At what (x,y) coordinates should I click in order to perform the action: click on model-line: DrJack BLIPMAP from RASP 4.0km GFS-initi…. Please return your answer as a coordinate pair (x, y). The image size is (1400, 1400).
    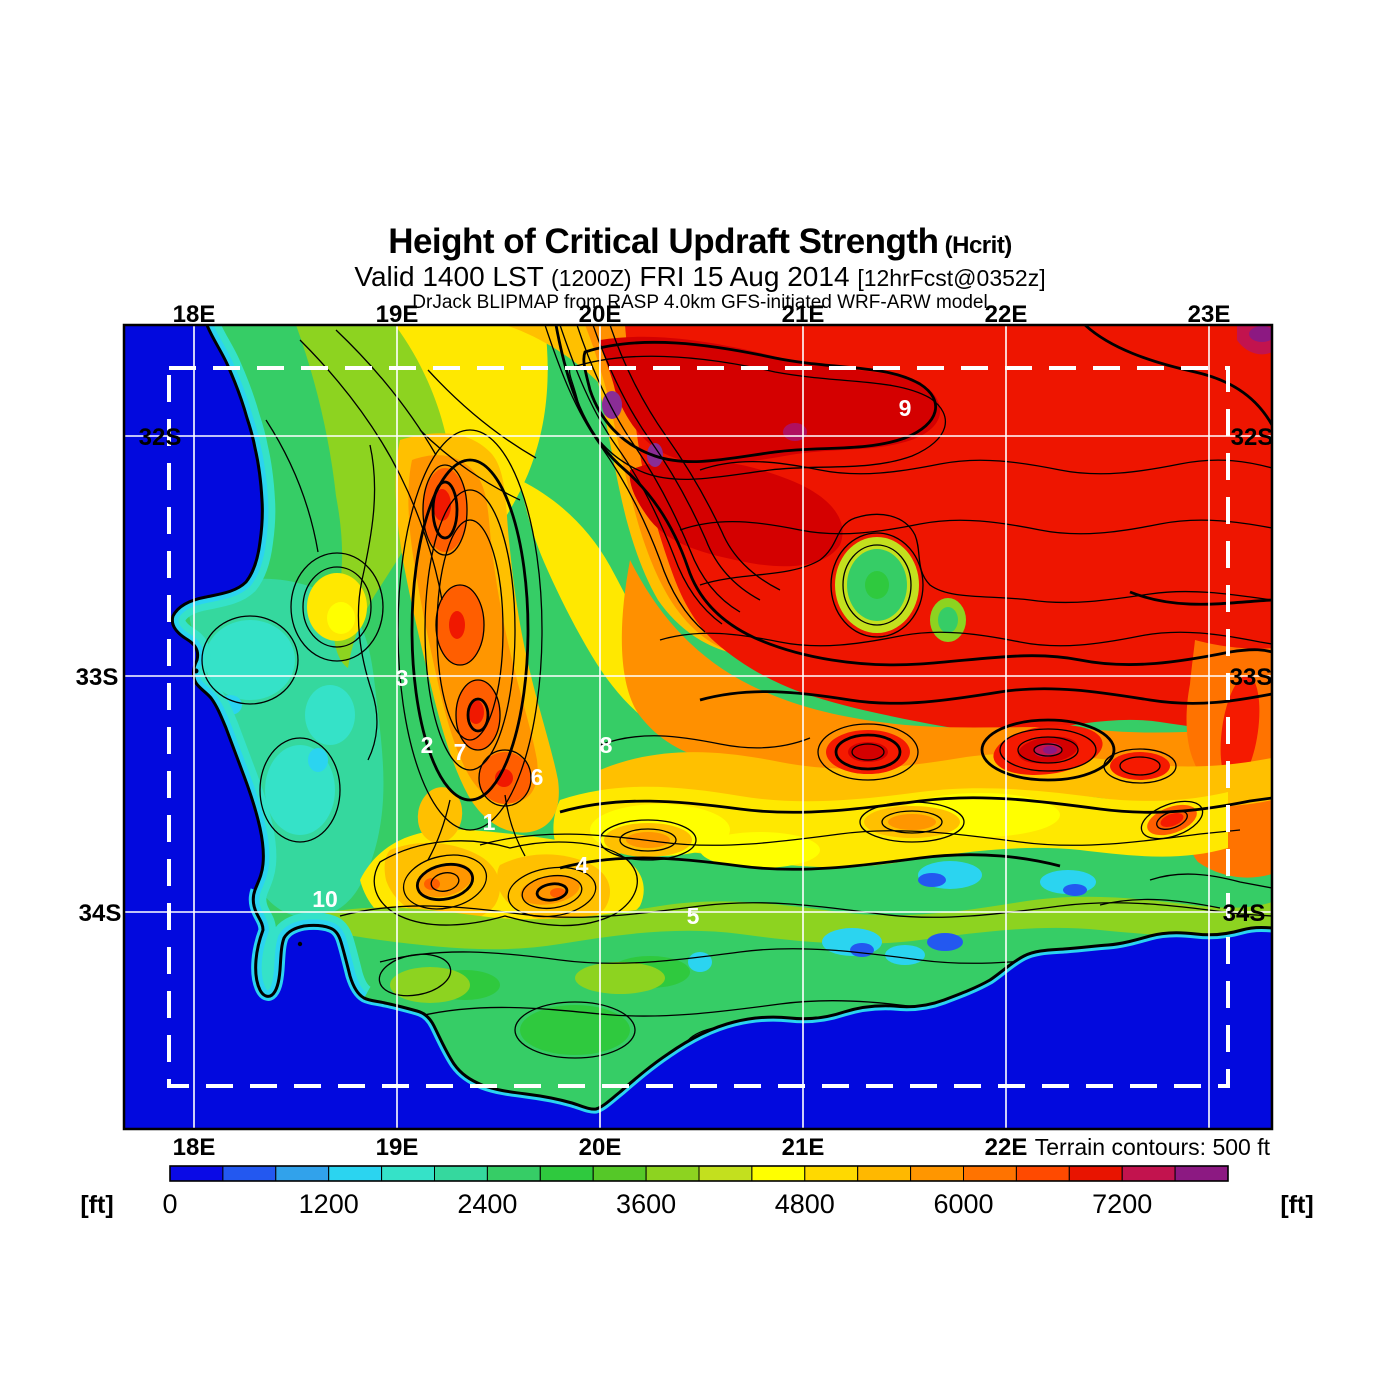
    Looking at the image, I should click on (700, 302).